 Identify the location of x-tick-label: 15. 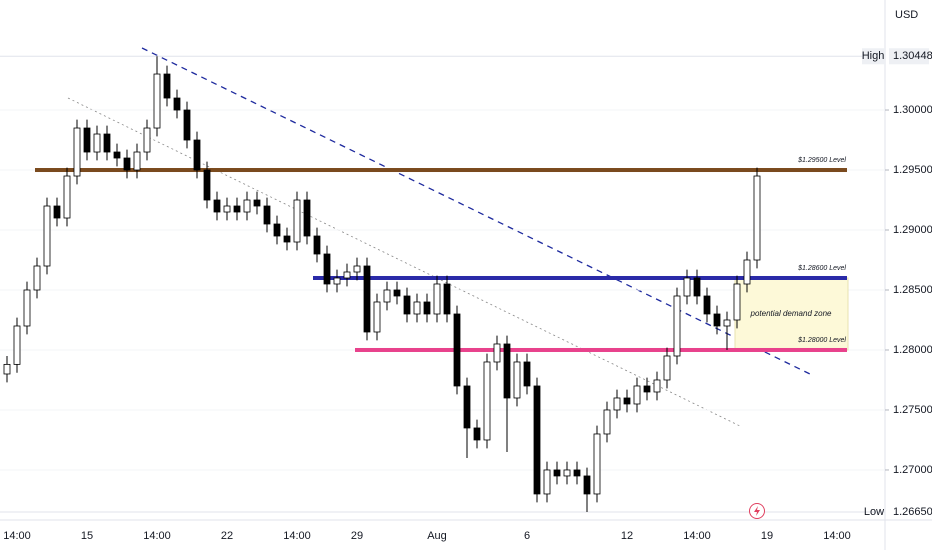
(87, 536).